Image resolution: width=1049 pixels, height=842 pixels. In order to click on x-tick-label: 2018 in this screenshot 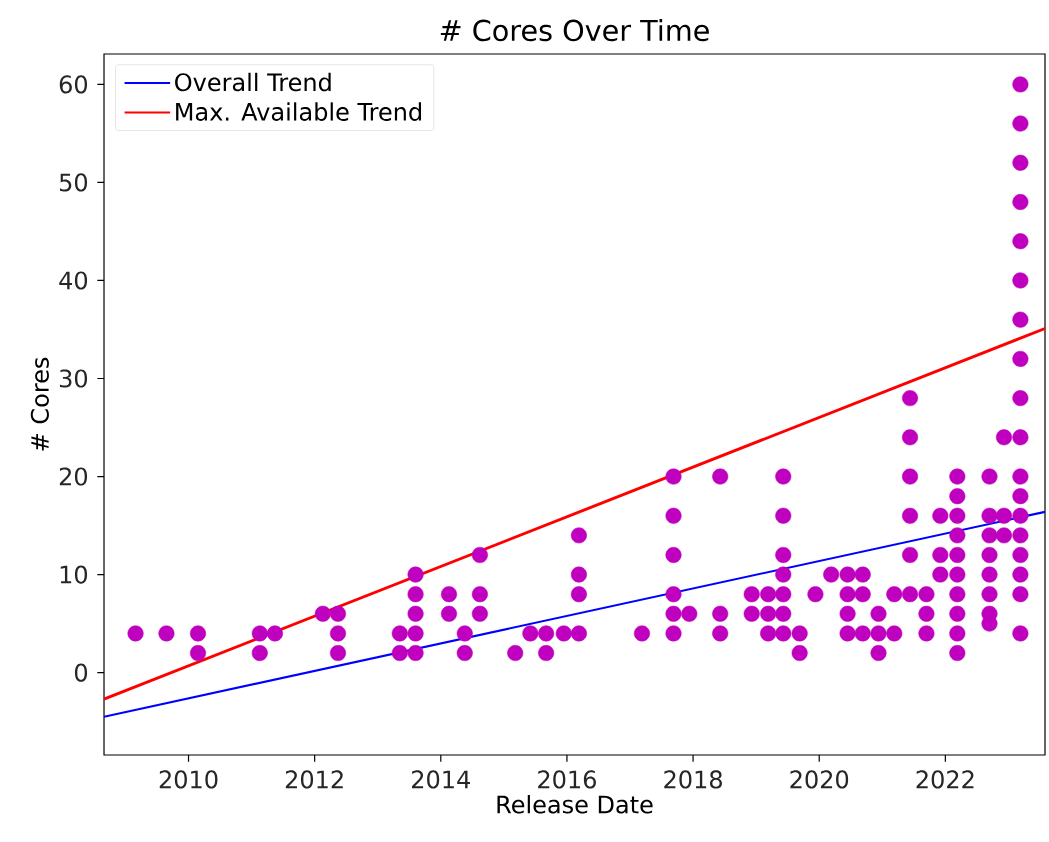, I will do `click(693, 779)`.